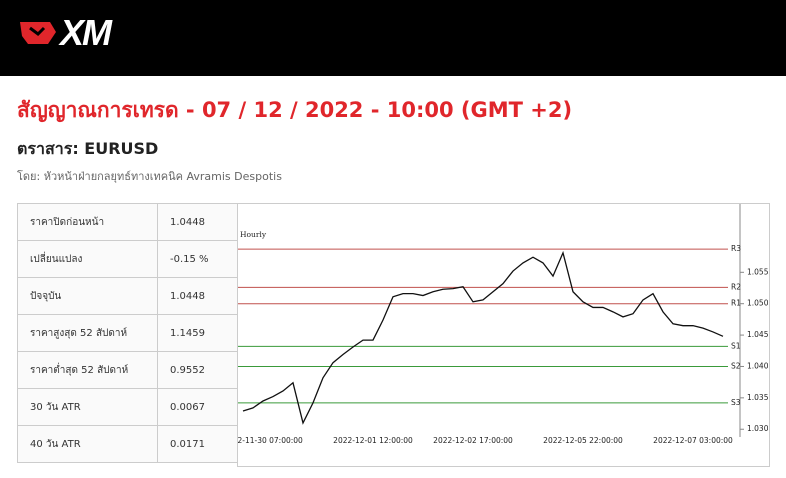  Describe the element at coordinates (736, 345) in the screenshot. I see `level-label: S1` at that location.